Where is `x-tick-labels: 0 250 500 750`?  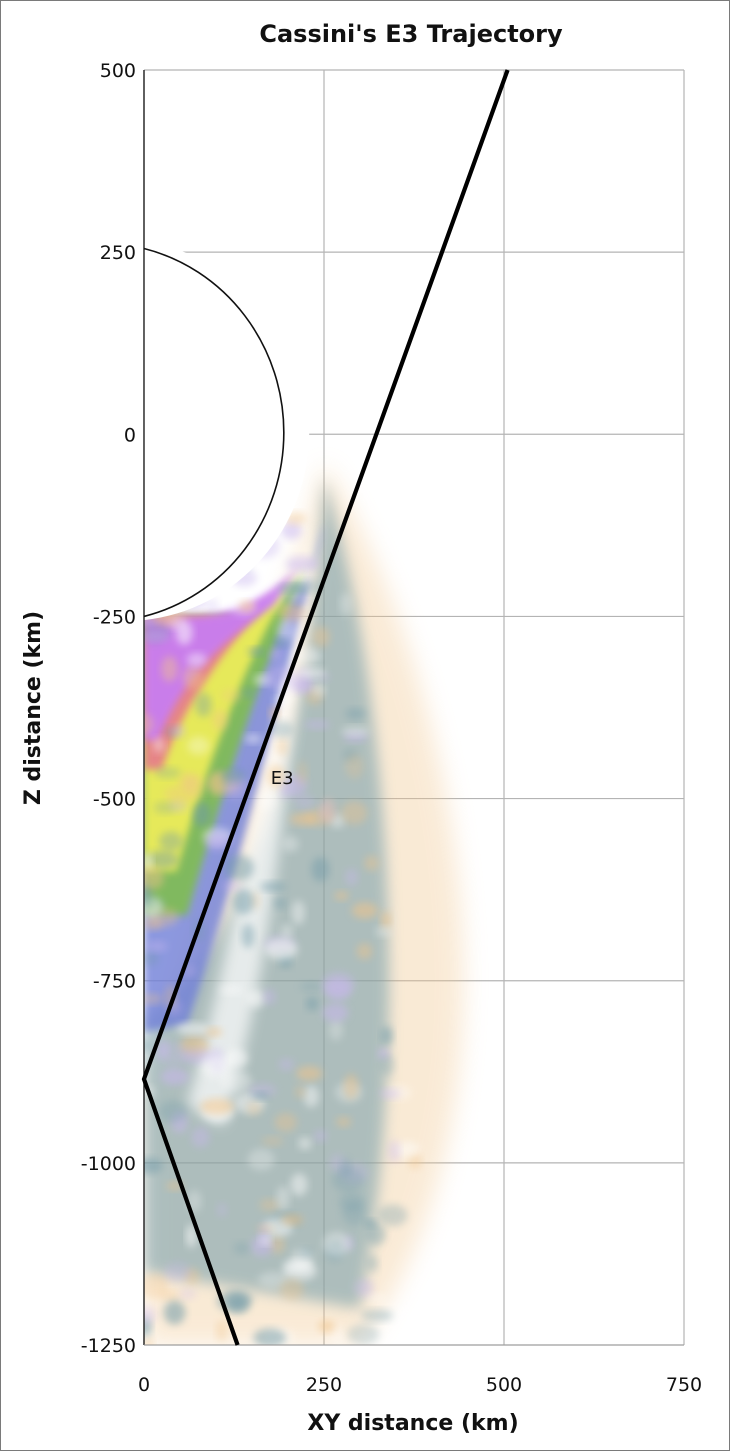
x-tick-labels: 0 250 500 750 is located at coordinates (420, 1385).